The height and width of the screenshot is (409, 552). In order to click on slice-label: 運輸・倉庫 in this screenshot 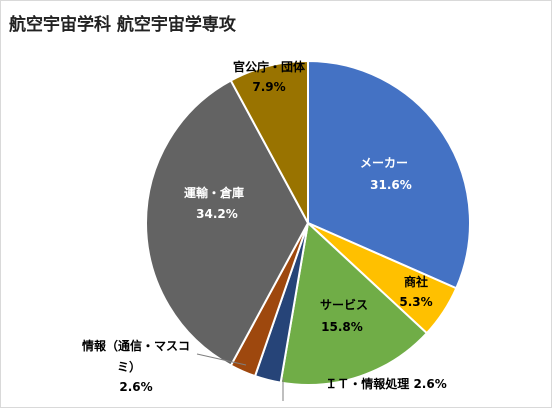, I will do `click(214, 192)`.